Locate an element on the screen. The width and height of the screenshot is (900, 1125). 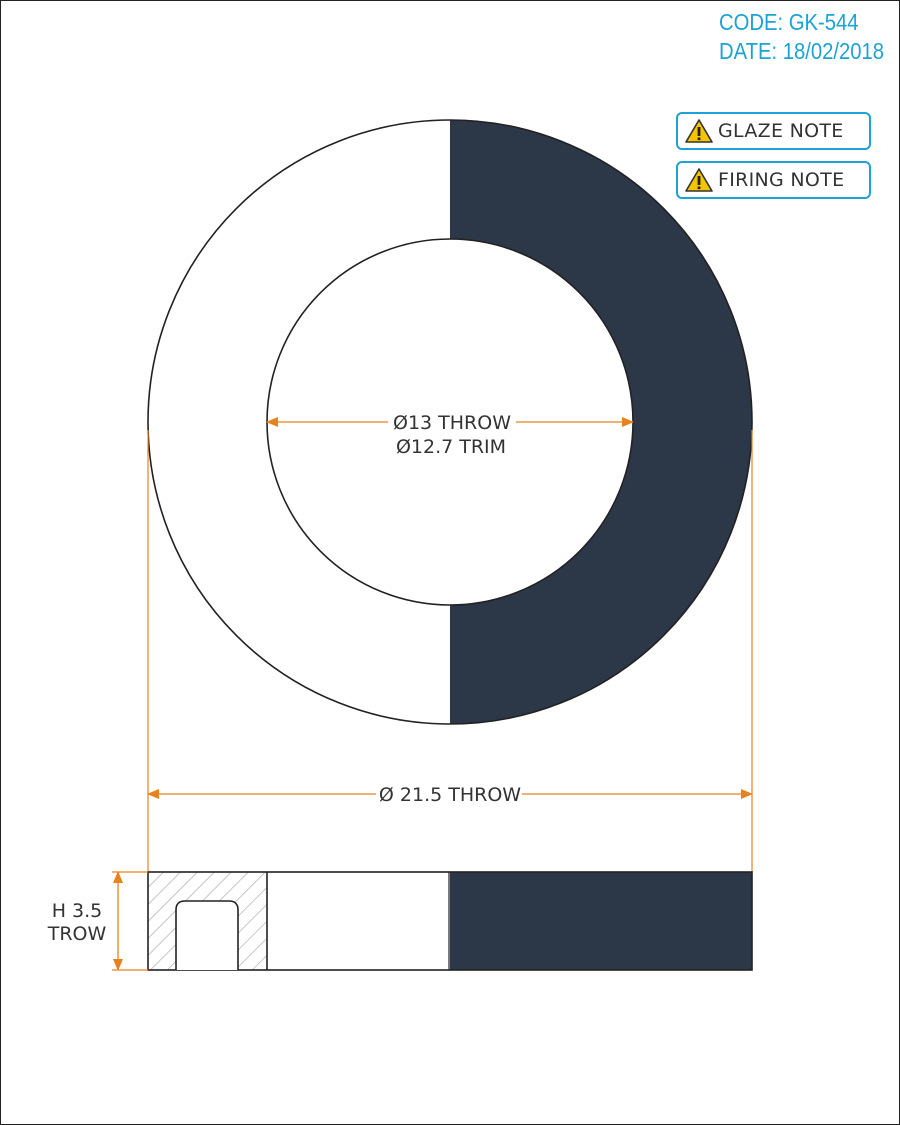
height-dimension: H 3.5 TROW is located at coordinates (97, 921).